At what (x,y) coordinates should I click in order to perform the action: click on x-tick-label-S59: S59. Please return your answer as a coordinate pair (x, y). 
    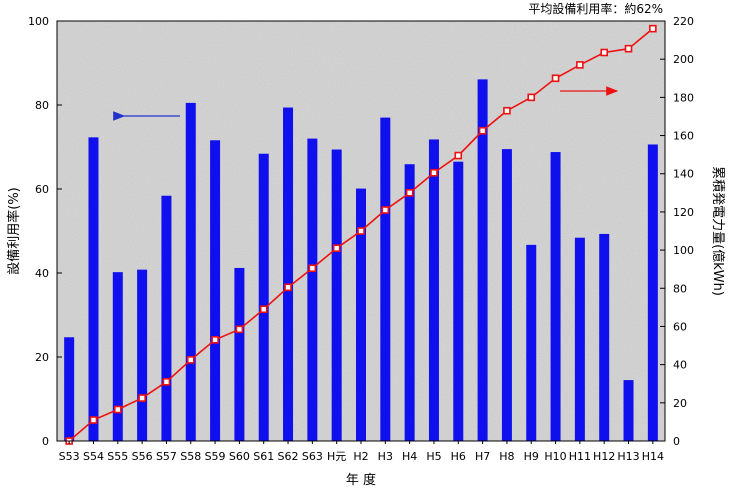
    Looking at the image, I should click on (215, 456).